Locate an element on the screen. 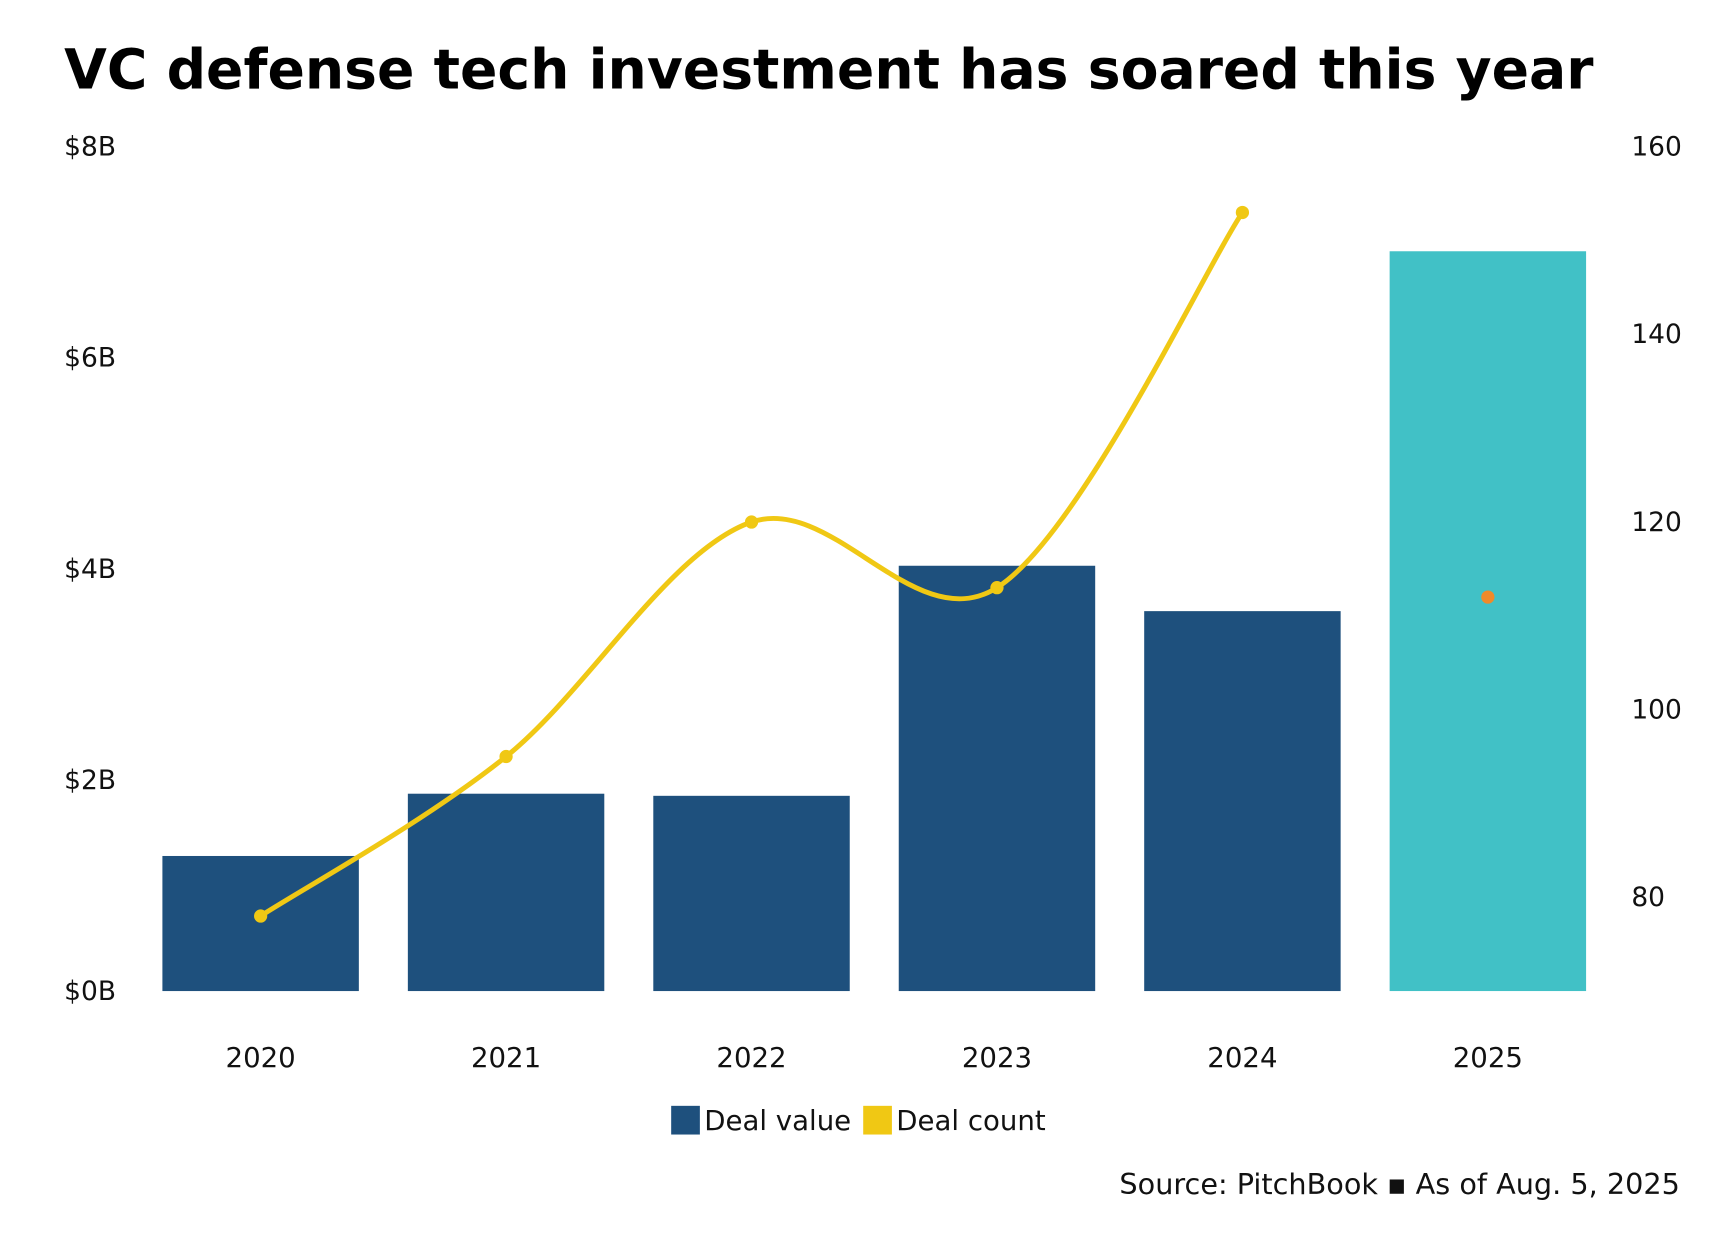  x-tick-2024: 2024 is located at coordinates (1242, 1057).